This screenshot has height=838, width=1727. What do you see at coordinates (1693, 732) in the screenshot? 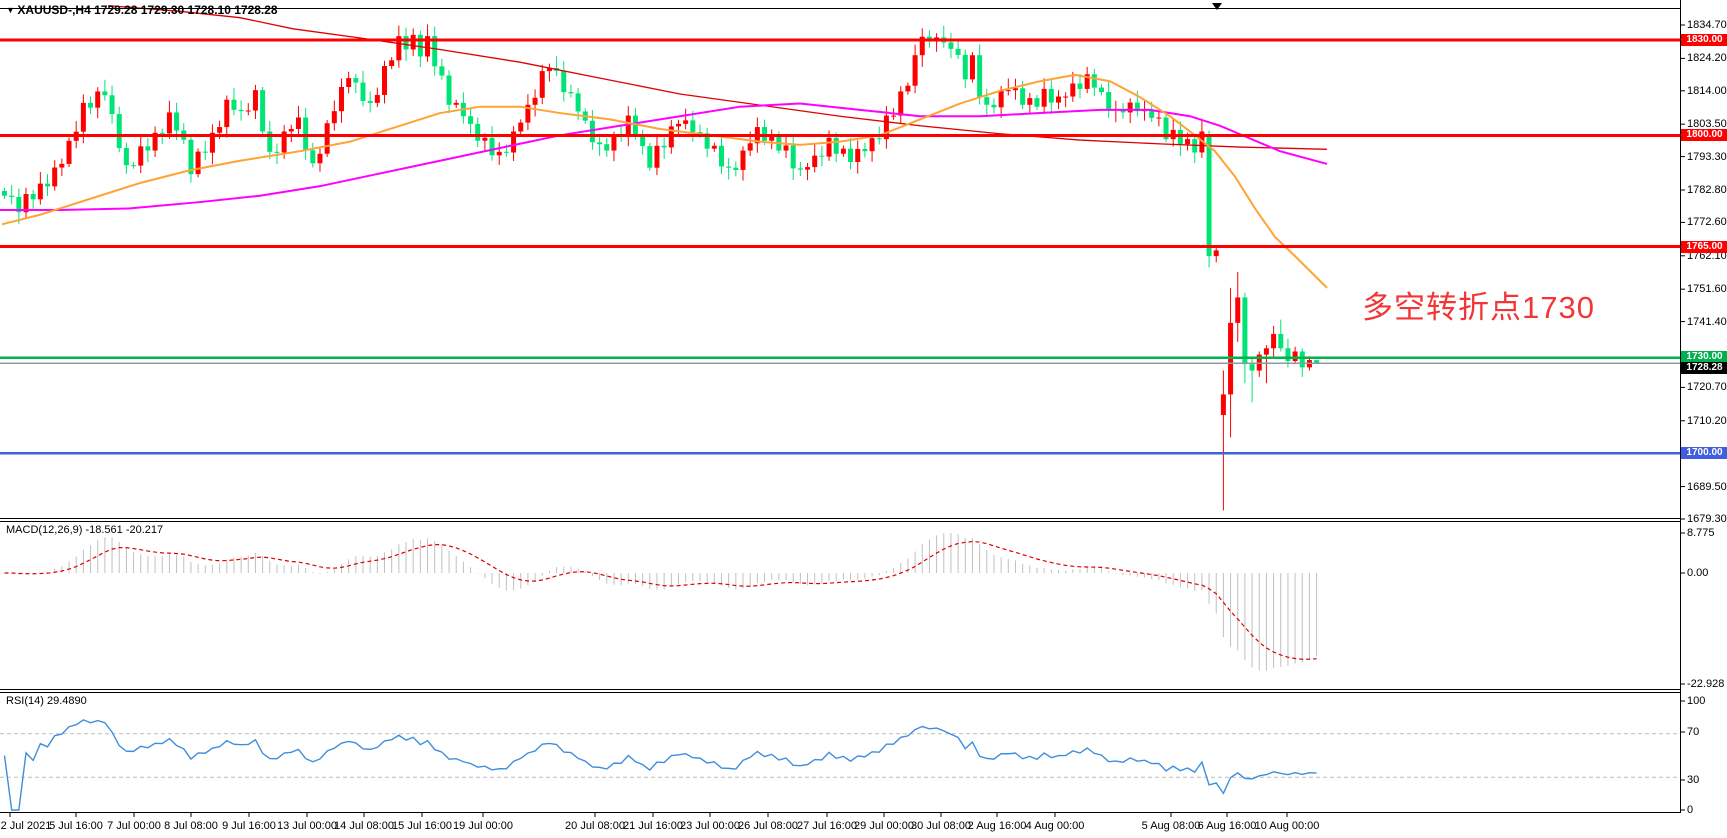
I see `rsi-tick-label: 70` at bounding box center [1693, 732].